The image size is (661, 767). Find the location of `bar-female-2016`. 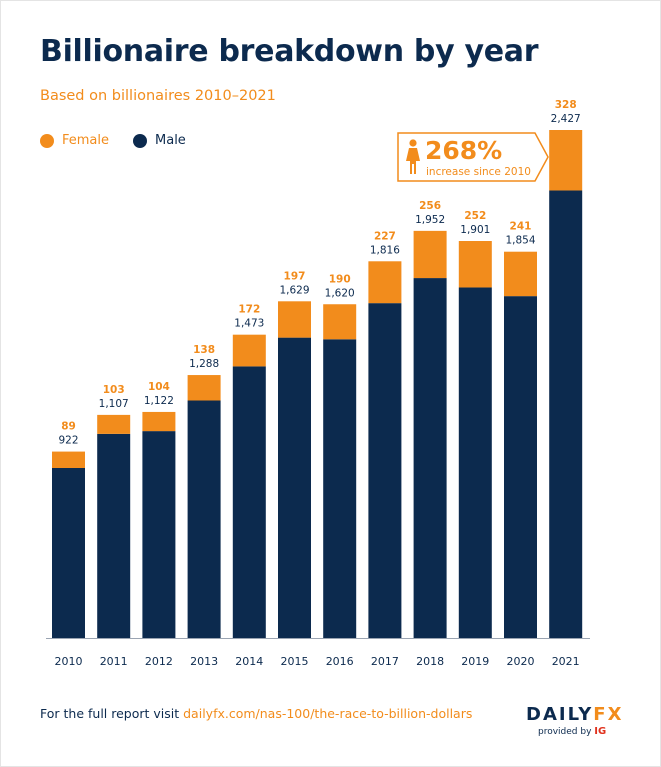

bar-female-2016 is located at coordinates (340, 322).